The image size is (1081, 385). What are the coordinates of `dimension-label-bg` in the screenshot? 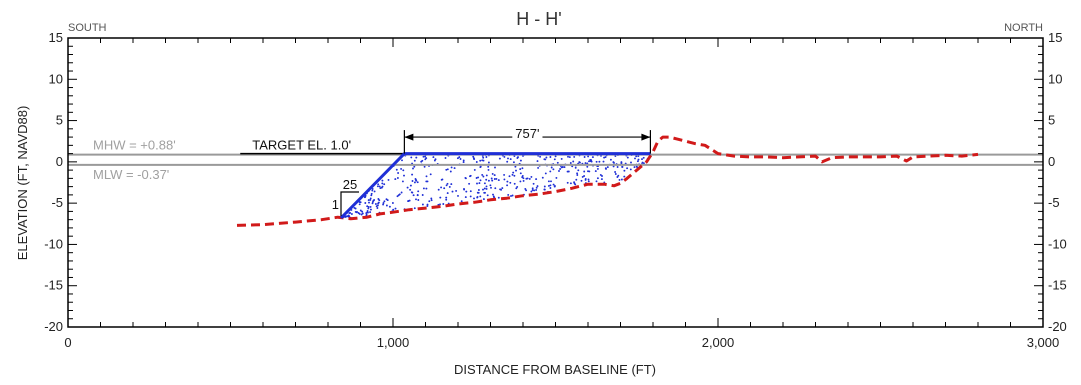 It's located at (527, 134).